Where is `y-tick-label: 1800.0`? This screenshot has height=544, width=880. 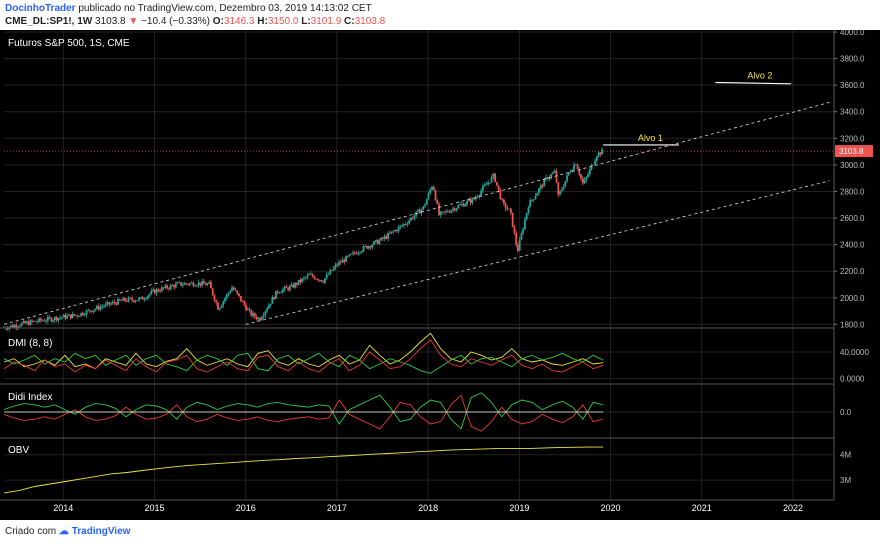 y-tick-label: 1800.0 is located at coordinates (852, 324).